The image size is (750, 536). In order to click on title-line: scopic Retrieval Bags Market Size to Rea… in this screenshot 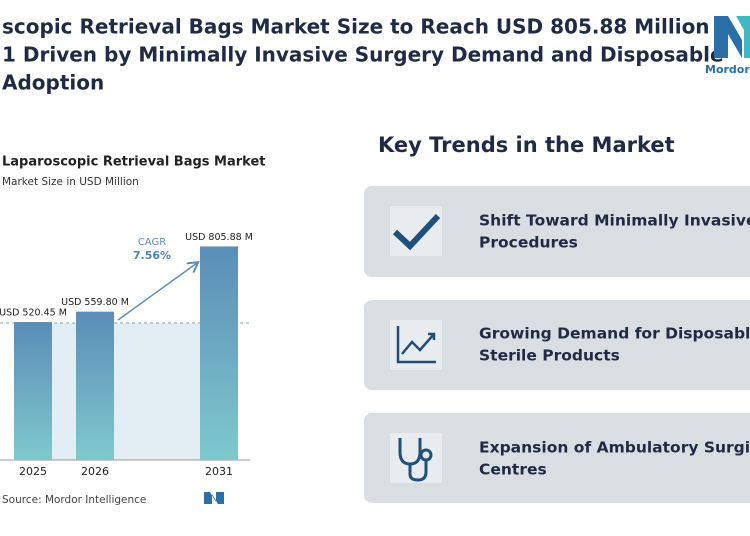, I will do `click(356, 27)`.